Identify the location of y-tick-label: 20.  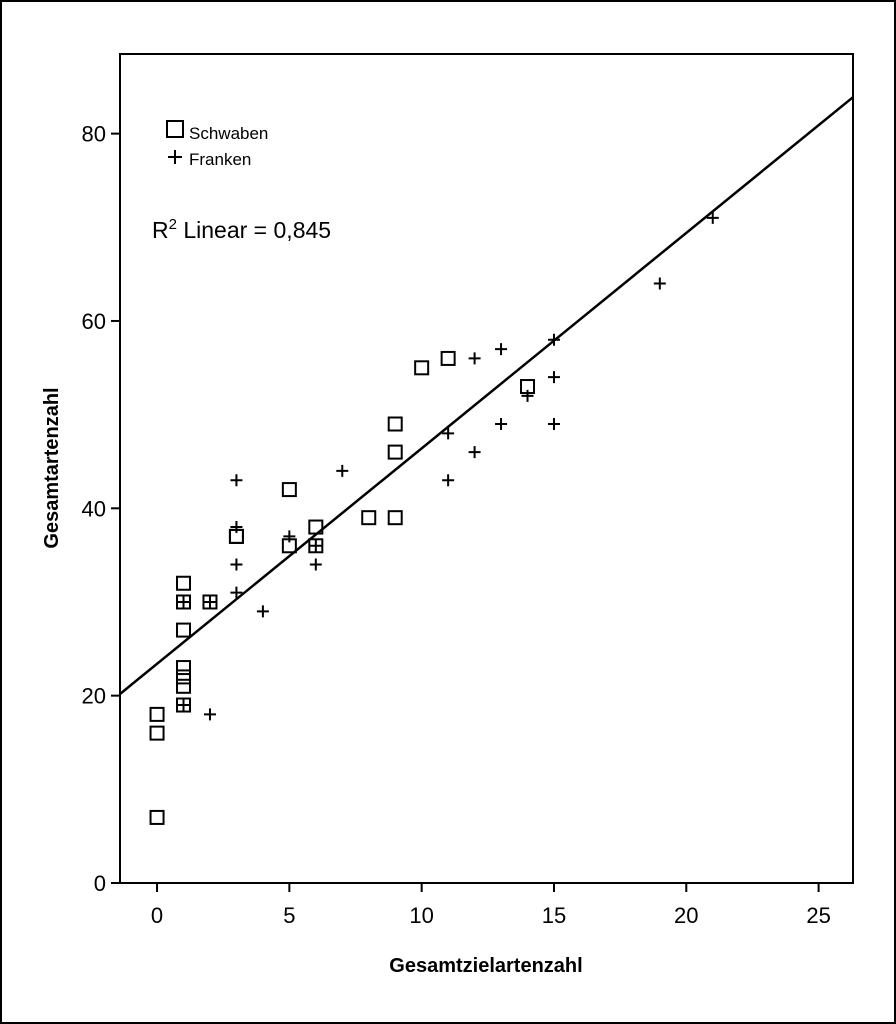
(94, 696).